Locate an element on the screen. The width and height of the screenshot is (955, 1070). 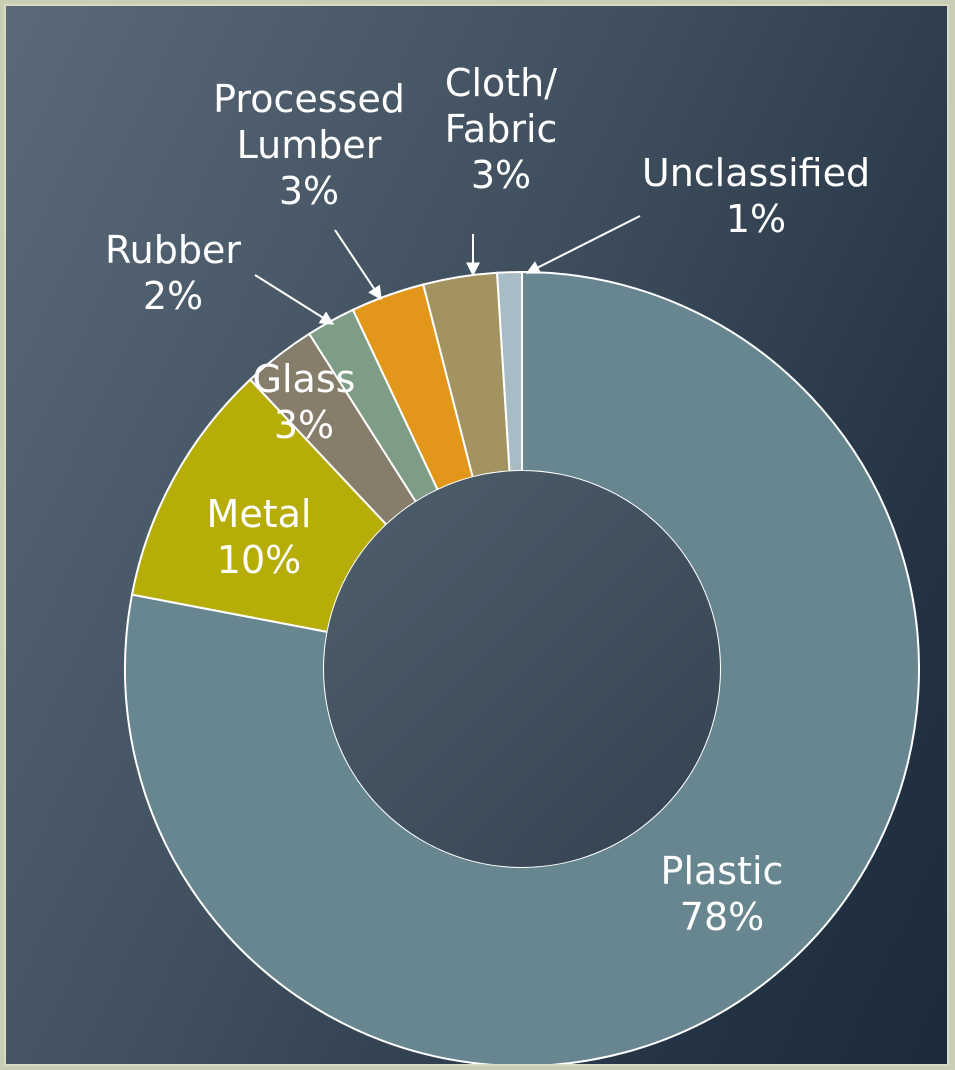
label-plastic-line: 78% is located at coordinates (722, 917).